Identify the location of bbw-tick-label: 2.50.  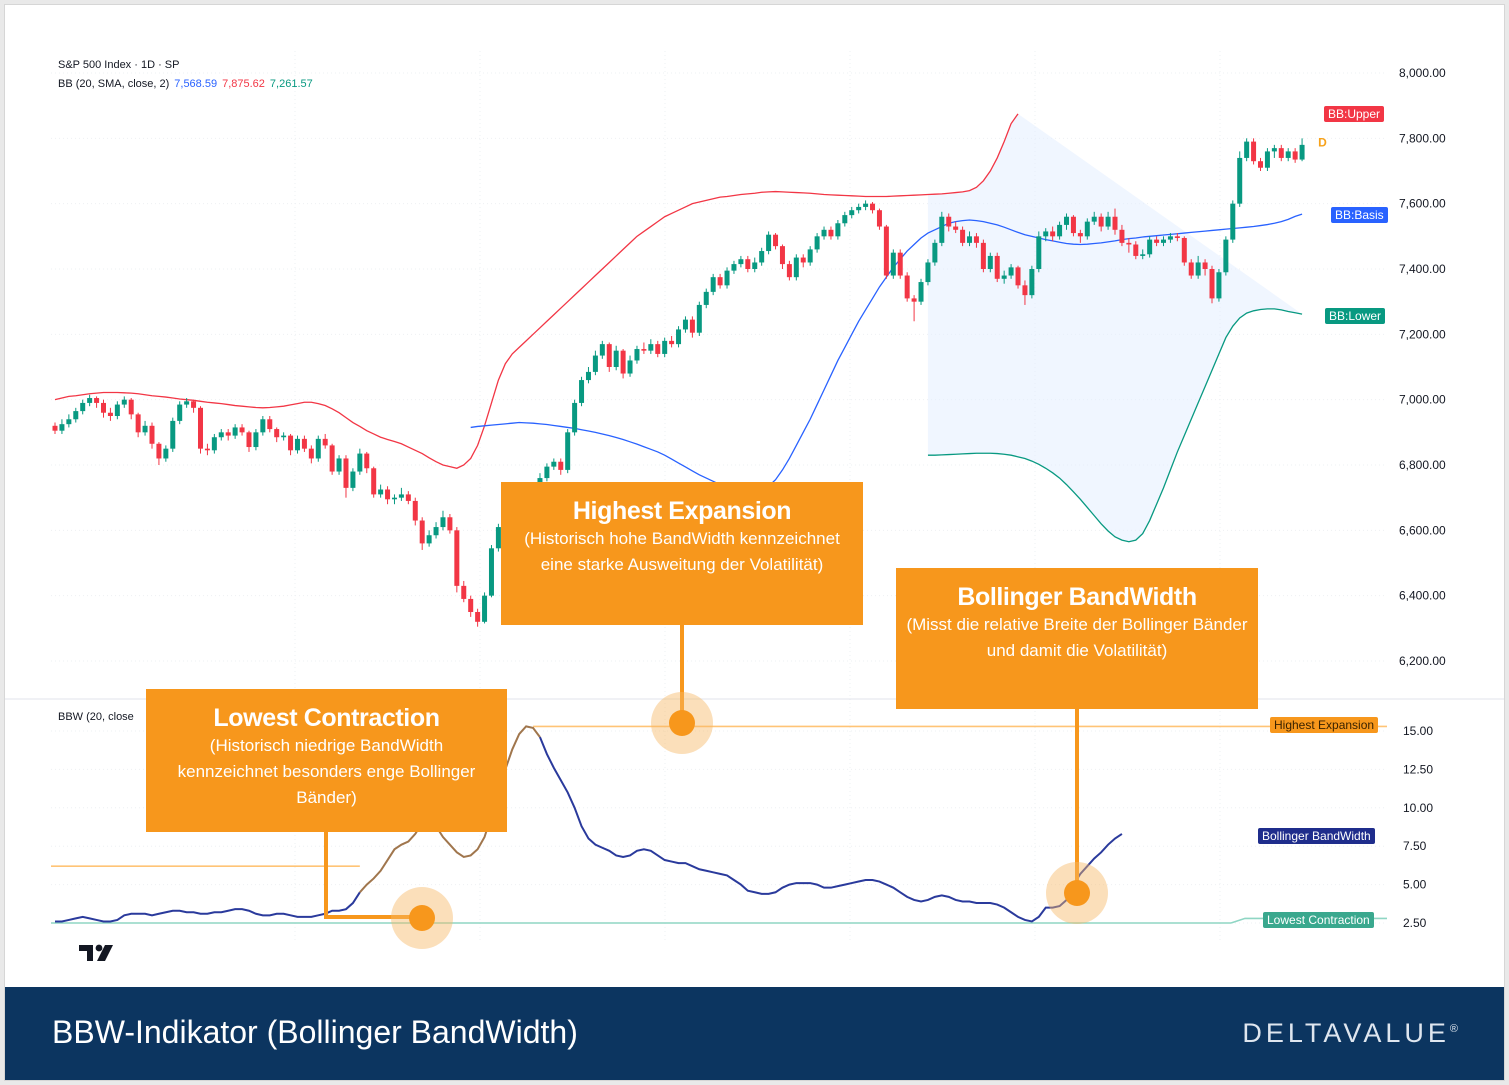
(1415, 923).